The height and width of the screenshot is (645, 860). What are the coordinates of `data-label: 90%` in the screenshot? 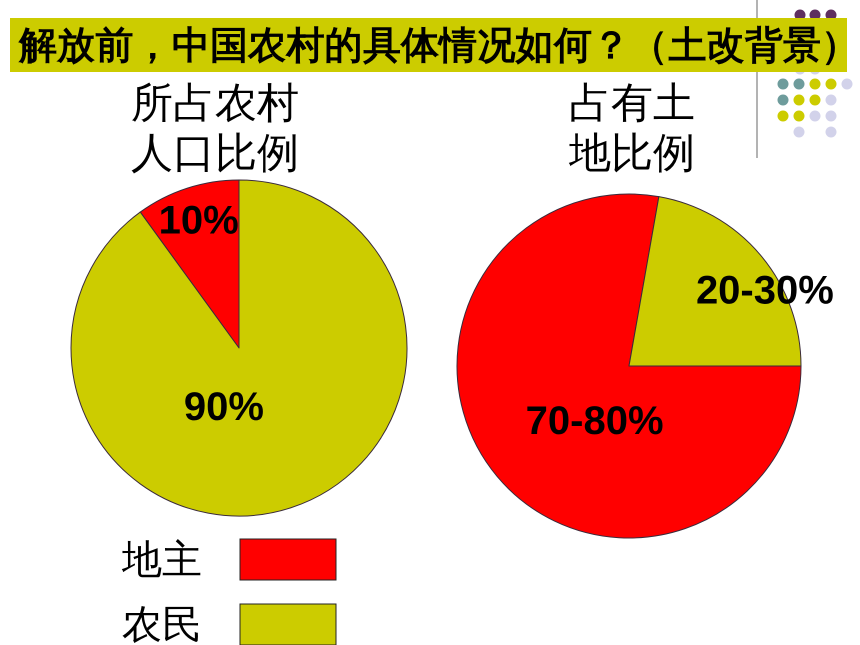 It's located at (224, 406).